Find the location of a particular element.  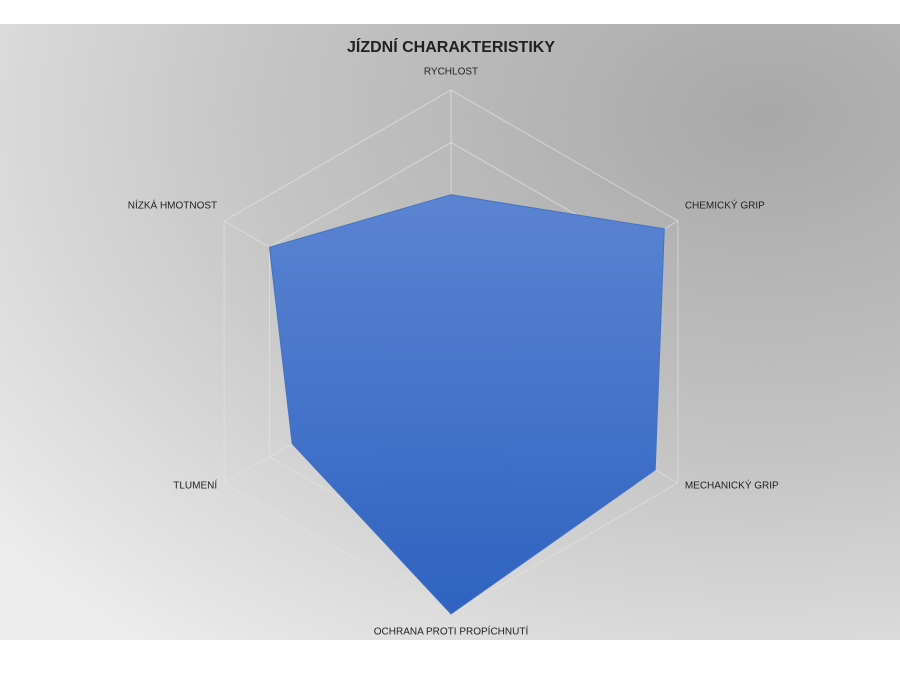

axis-label: MECHANICKÝ GRIP is located at coordinates (732, 485).